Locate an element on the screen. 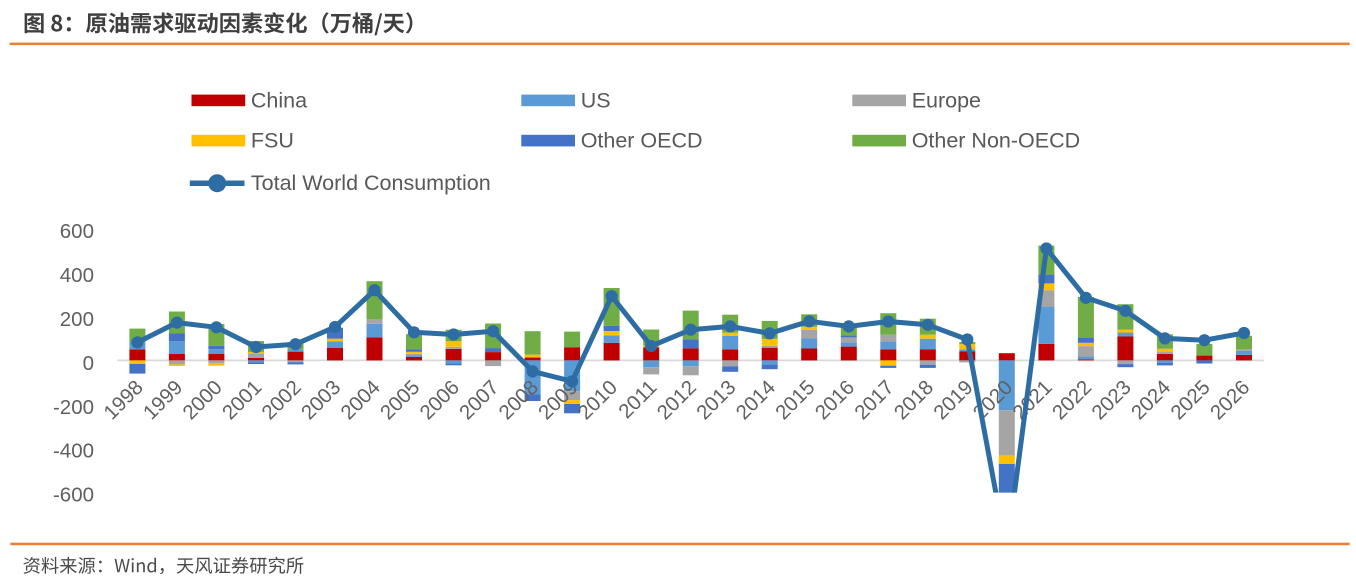  svg-text: Europe is located at coordinates (946, 101).